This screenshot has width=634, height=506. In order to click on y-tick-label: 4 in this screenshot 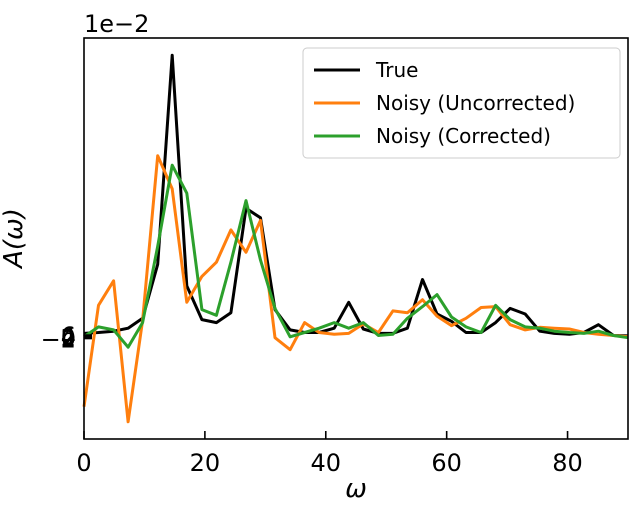, I will do `click(68, 337)`.